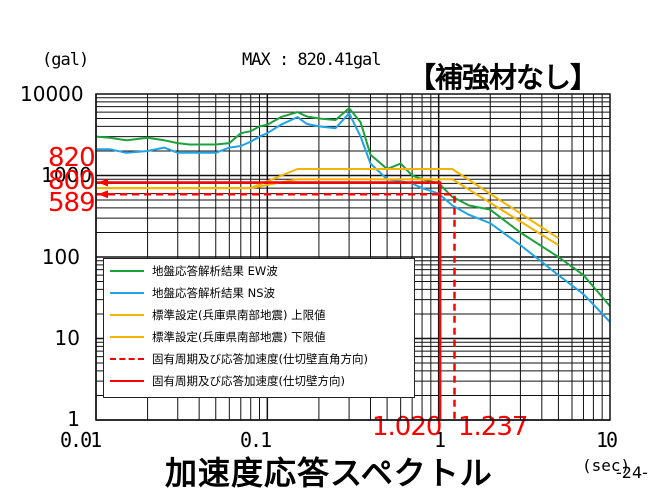  I want to click on legend-item-ns: 地盤応答解析結果 NS波, so click(192, 293).